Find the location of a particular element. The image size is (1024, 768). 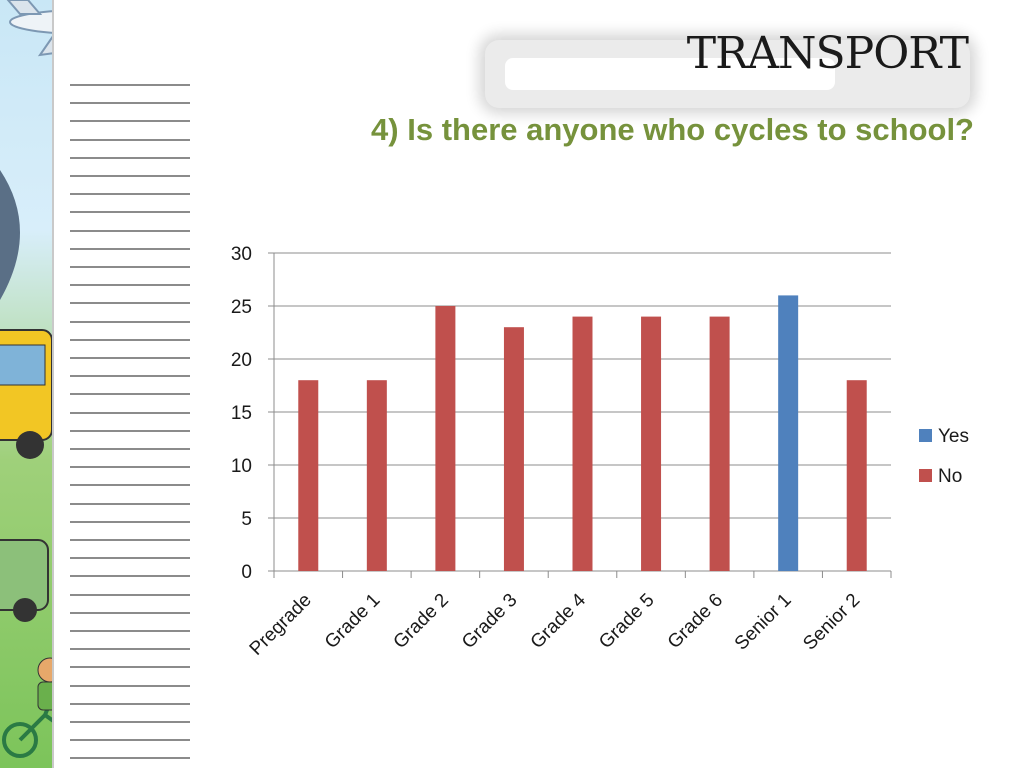

x-tick-label: Grade 4 is located at coordinates (559, 621).